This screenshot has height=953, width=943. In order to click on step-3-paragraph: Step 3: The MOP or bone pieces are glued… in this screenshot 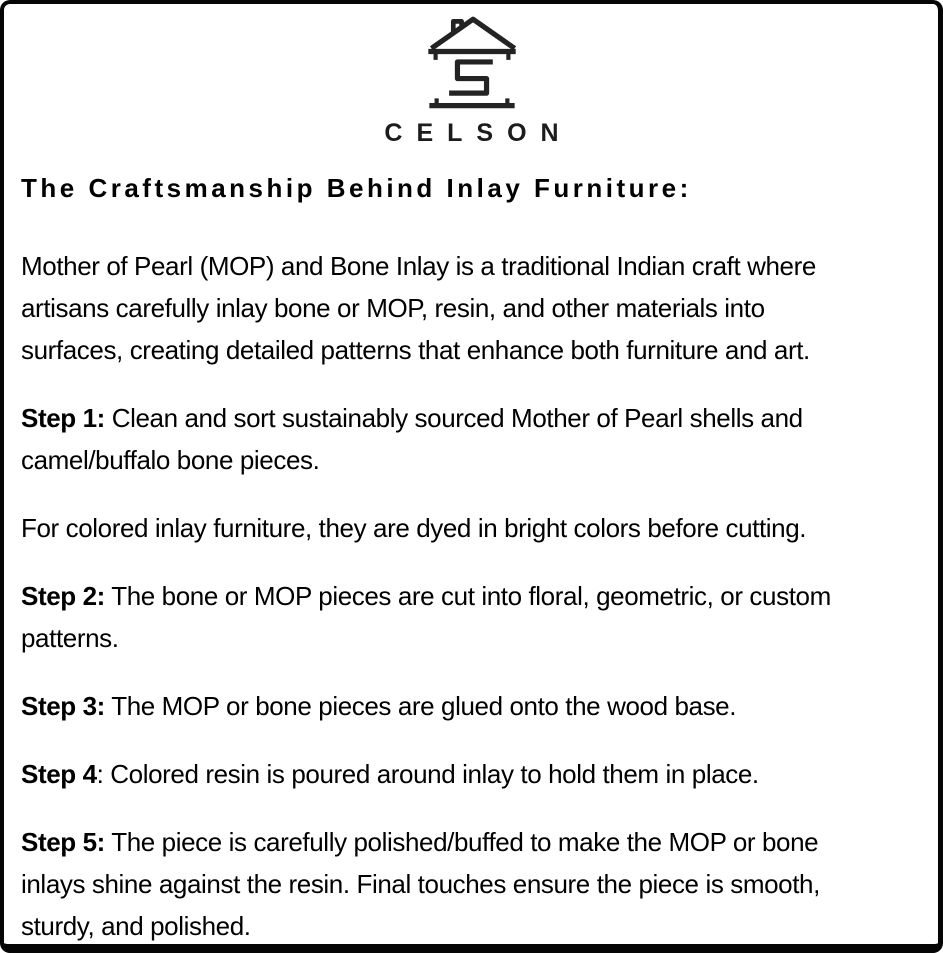, I will do `click(471, 706)`.